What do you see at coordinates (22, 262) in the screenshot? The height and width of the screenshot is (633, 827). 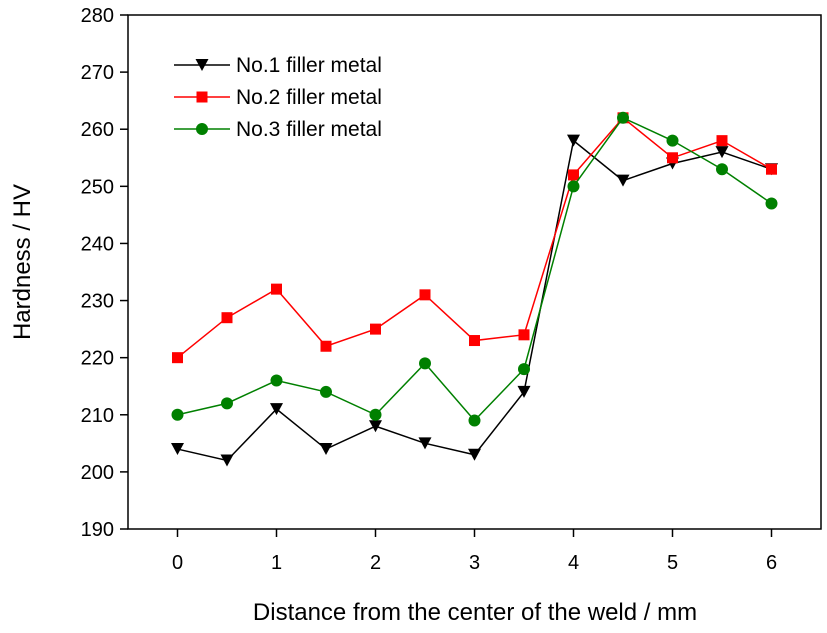 I see `y-axis-title: Hardness / HV` at bounding box center [22, 262].